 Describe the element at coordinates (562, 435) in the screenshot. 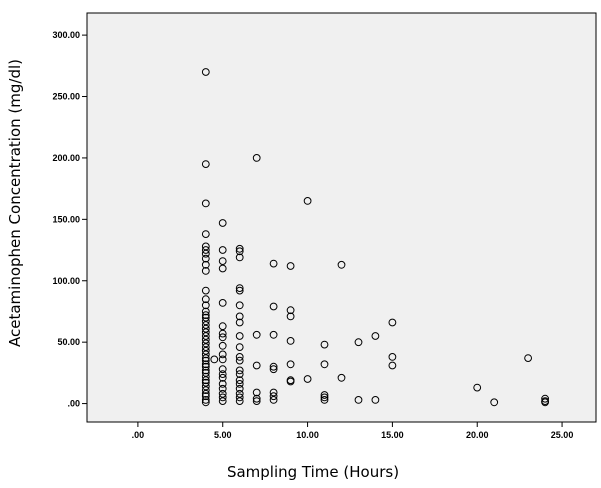

I see `x-tick-label: 25.00` at that location.